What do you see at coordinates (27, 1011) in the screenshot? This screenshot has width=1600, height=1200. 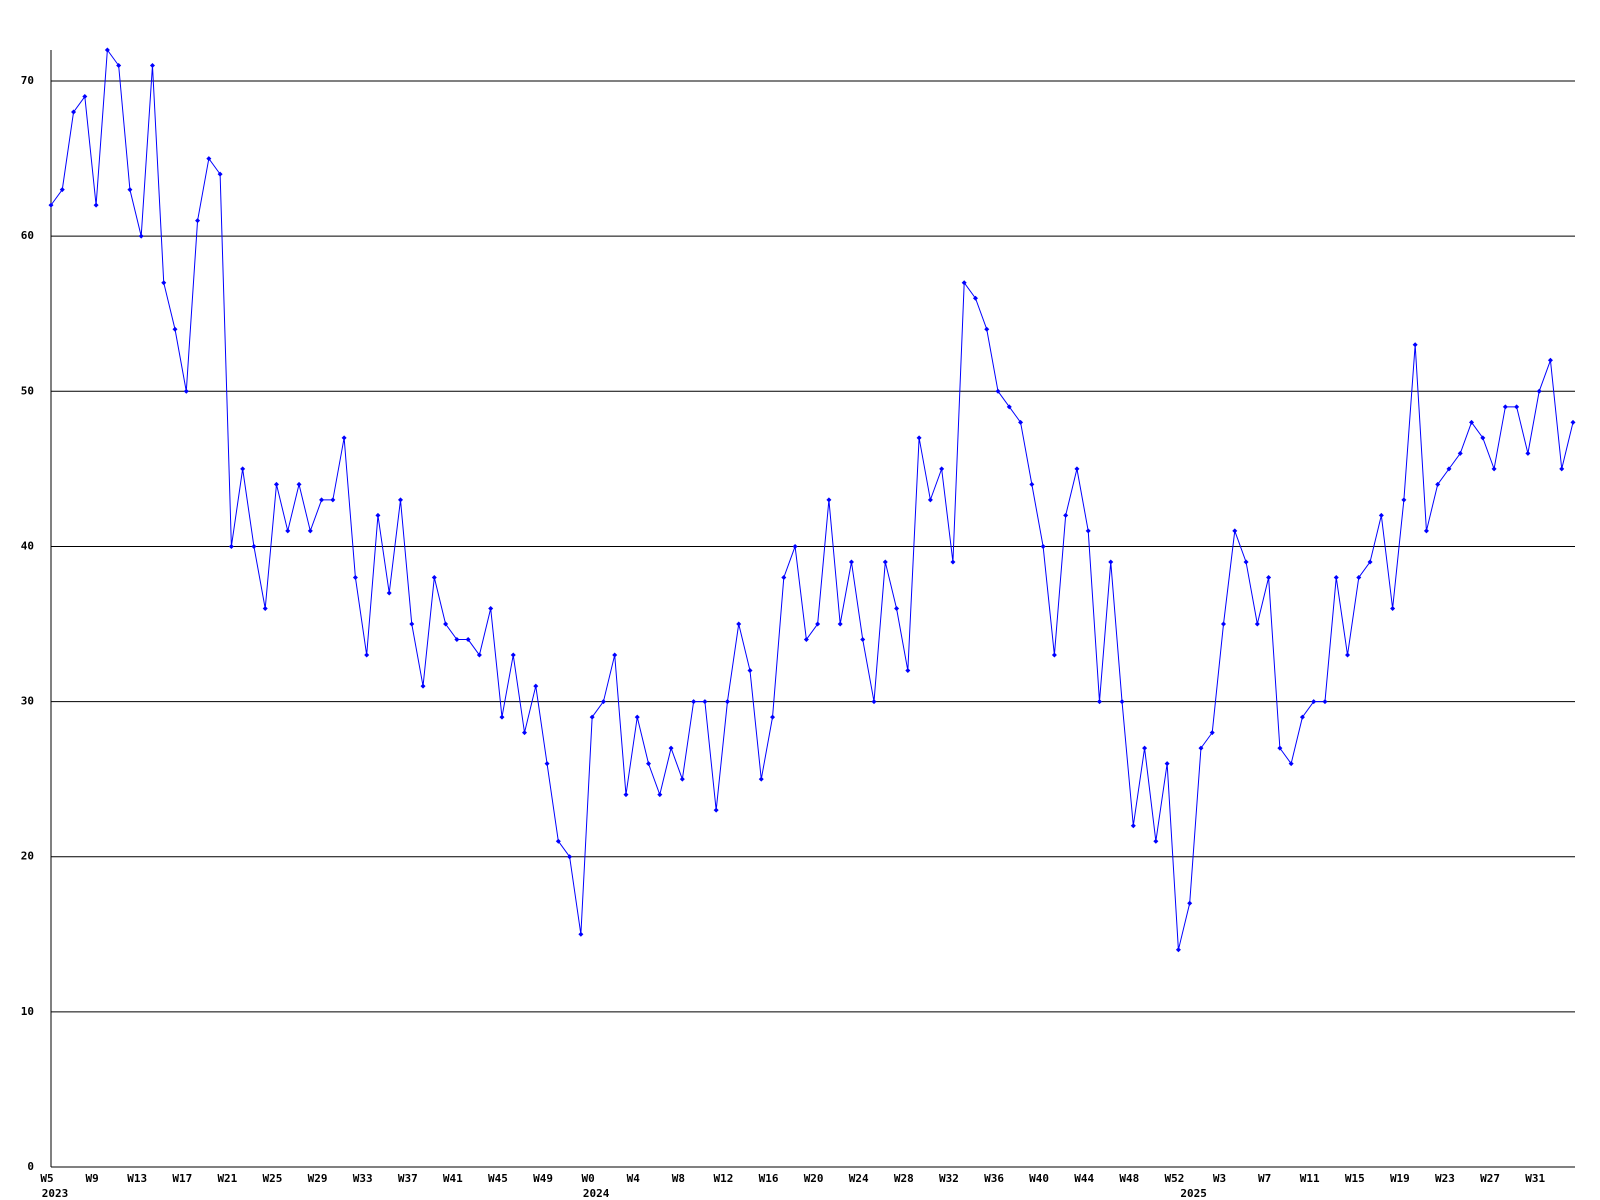 I see `y-tick-label: 10` at bounding box center [27, 1011].